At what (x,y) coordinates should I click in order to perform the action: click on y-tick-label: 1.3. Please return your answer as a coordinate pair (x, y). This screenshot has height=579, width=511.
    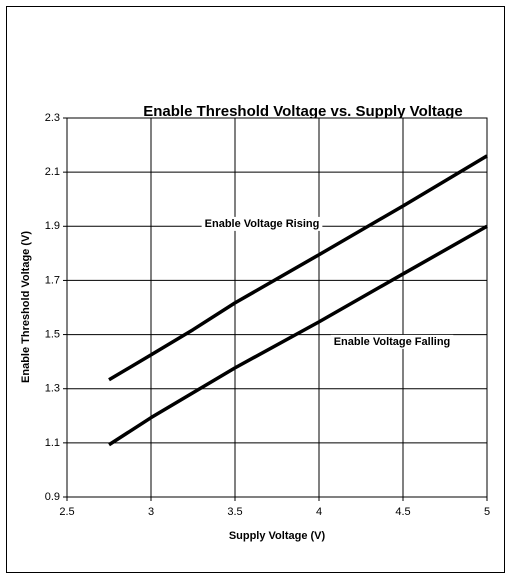
    Looking at the image, I should click on (52, 389).